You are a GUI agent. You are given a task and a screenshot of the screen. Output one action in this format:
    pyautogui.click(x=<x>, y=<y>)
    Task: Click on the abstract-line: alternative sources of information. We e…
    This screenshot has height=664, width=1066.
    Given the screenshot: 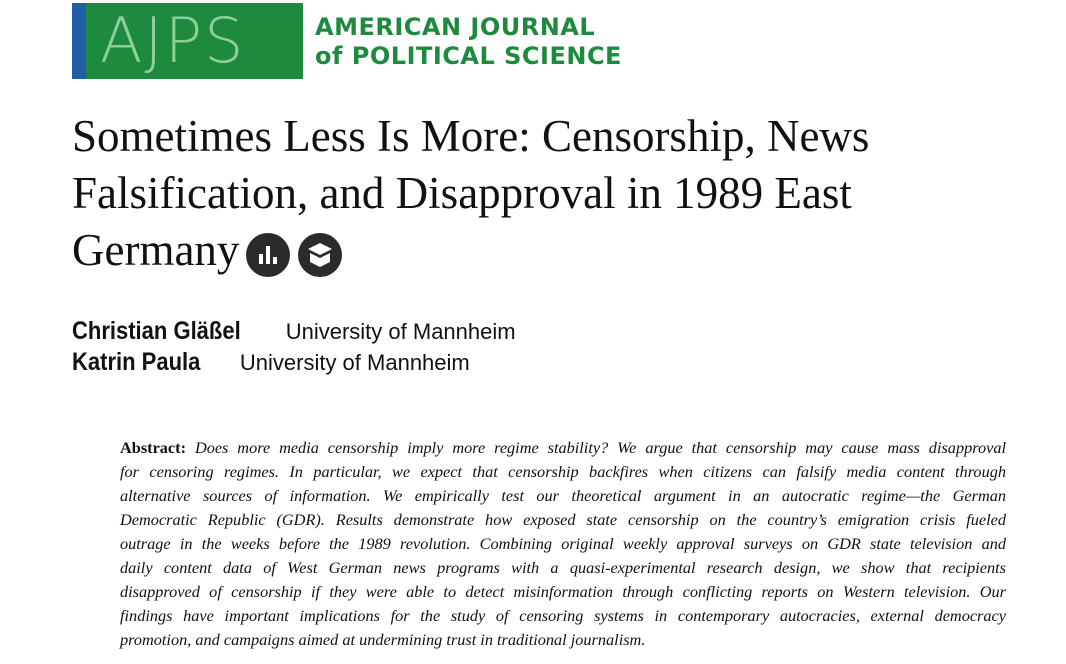 What is the action you would take?
    pyautogui.click(x=563, y=495)
    